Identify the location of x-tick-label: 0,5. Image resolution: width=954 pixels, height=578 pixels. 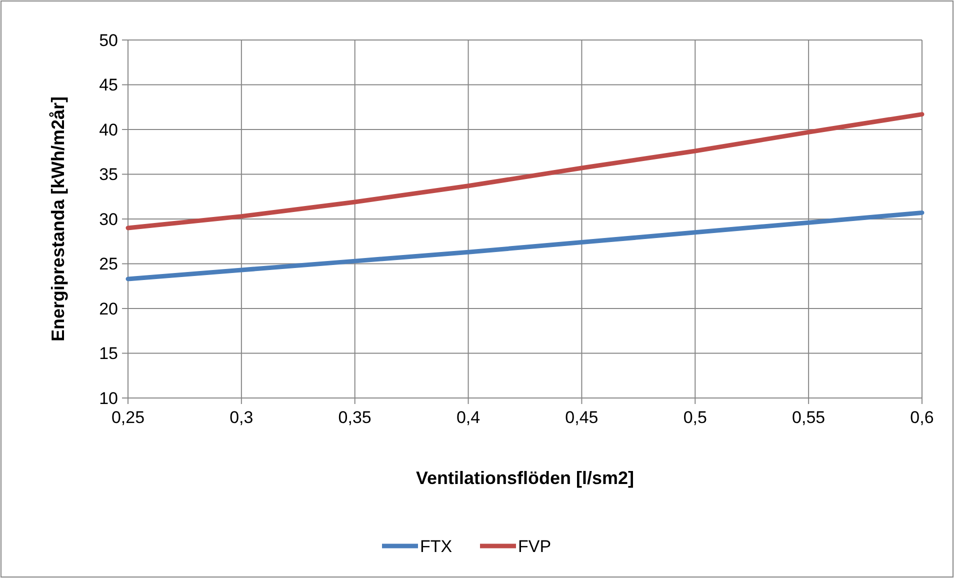
(695, 417).